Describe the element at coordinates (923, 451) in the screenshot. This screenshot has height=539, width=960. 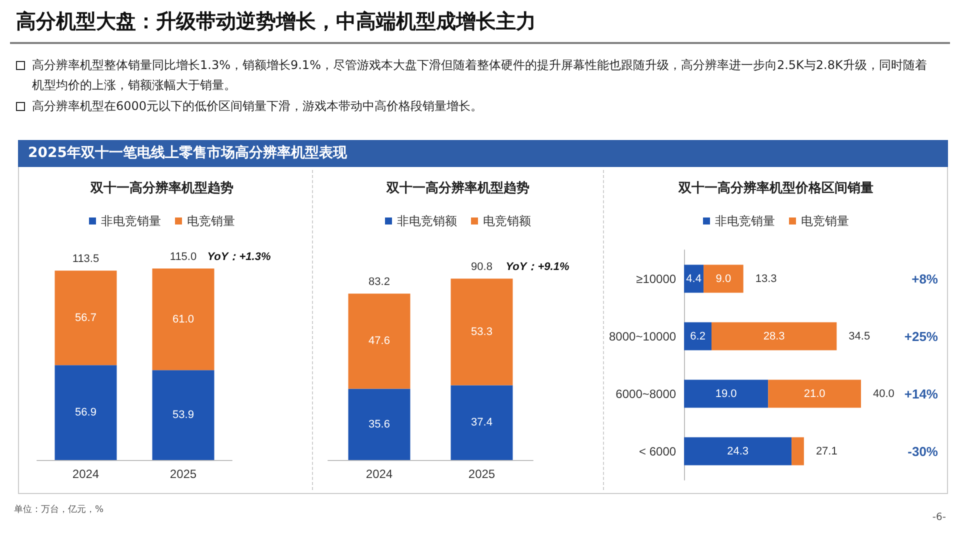
I see `text: -30%` at that location.